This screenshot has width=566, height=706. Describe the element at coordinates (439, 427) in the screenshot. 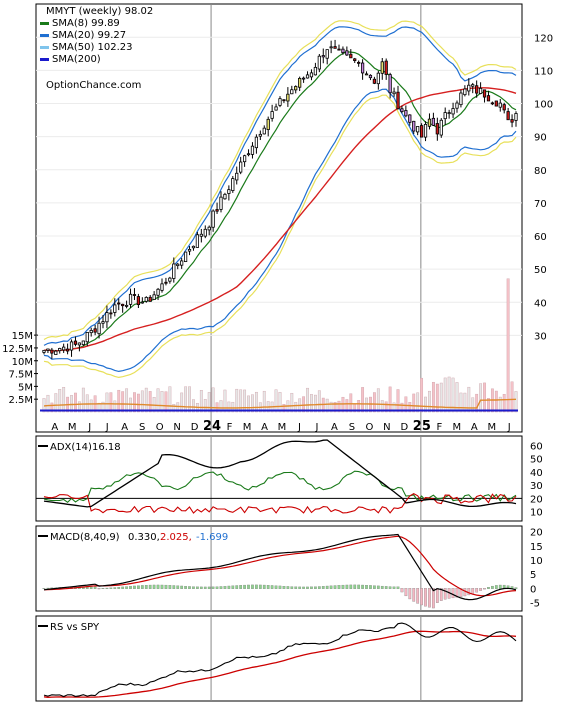

I see `time-tick-label: F` at that location.